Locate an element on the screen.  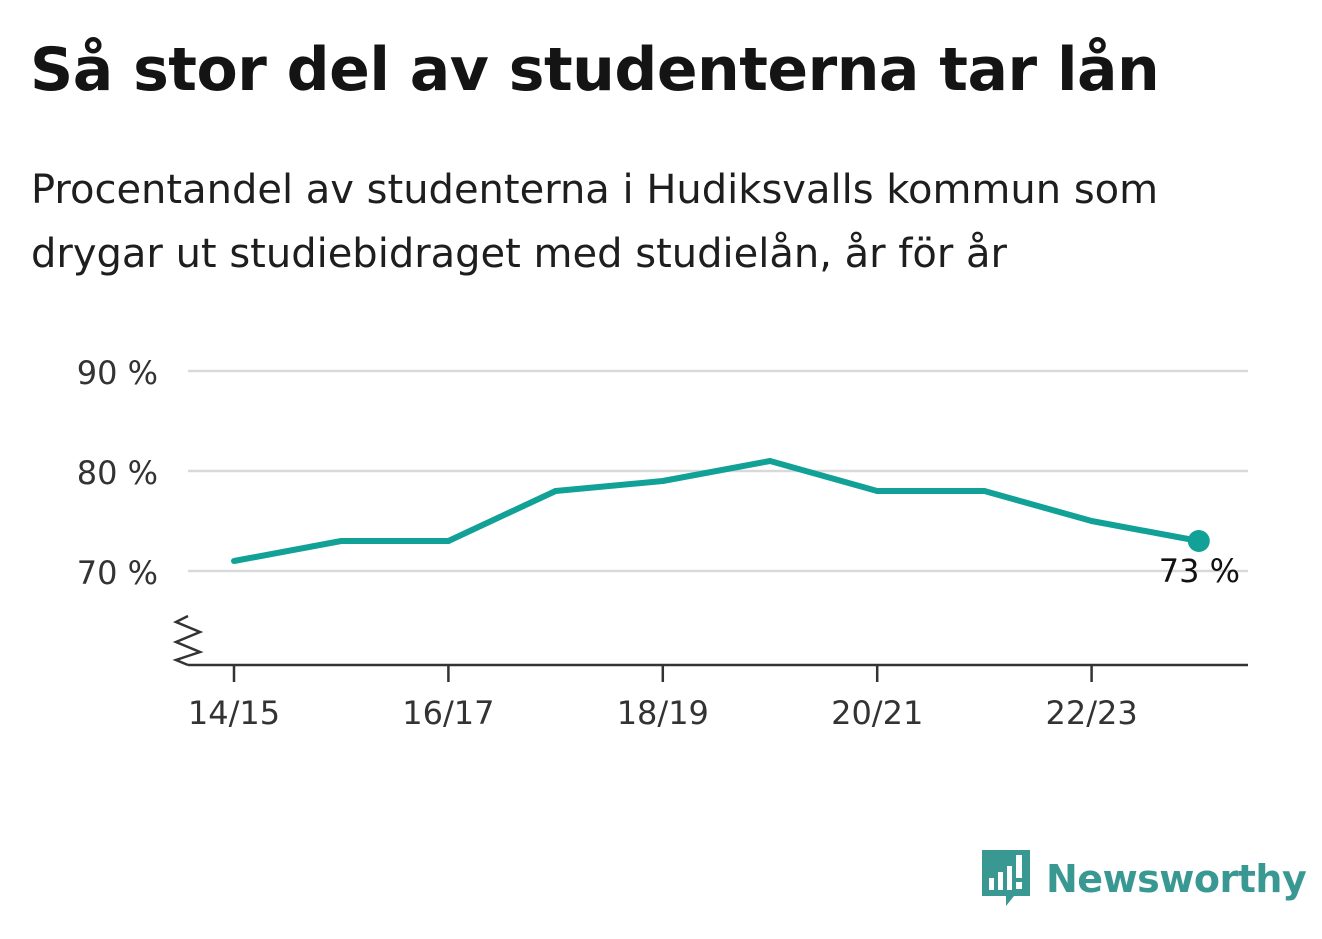
axis-break-icon is located at coordinates (188, 640).